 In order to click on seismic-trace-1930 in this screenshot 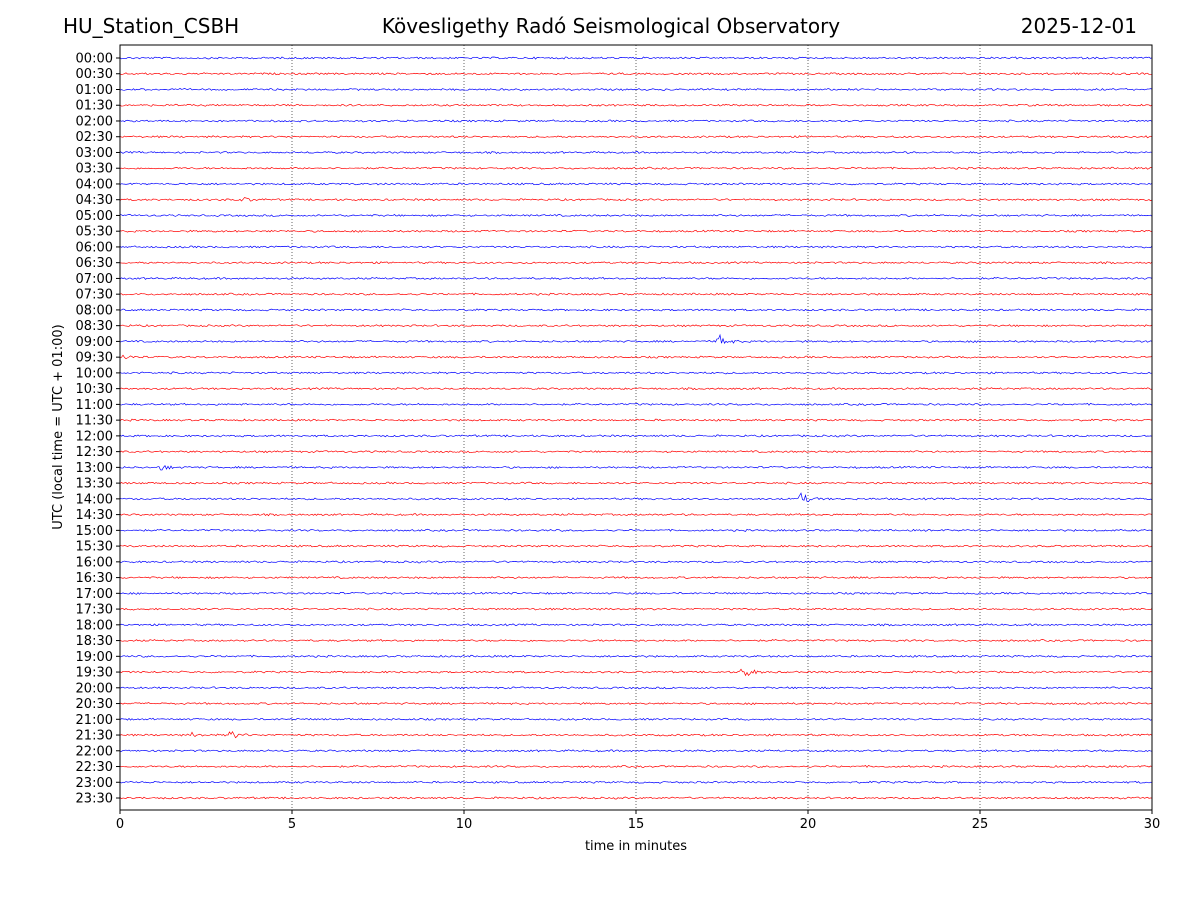, I will do `click(636, 672)`.